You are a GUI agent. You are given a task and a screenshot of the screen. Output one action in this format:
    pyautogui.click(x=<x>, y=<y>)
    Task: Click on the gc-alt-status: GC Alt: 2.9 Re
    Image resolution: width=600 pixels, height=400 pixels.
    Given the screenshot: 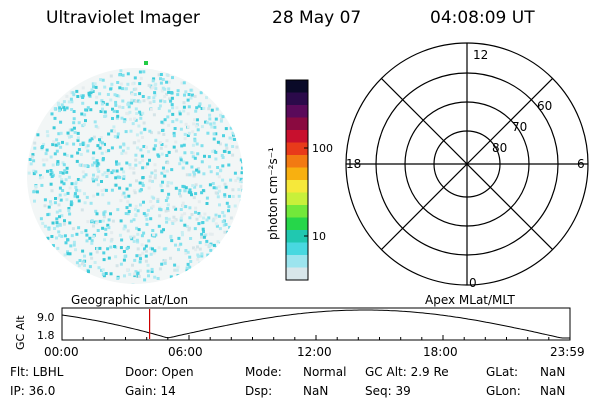 What is the action you would take?
    pyautogui.click(x=407, y=372)
    